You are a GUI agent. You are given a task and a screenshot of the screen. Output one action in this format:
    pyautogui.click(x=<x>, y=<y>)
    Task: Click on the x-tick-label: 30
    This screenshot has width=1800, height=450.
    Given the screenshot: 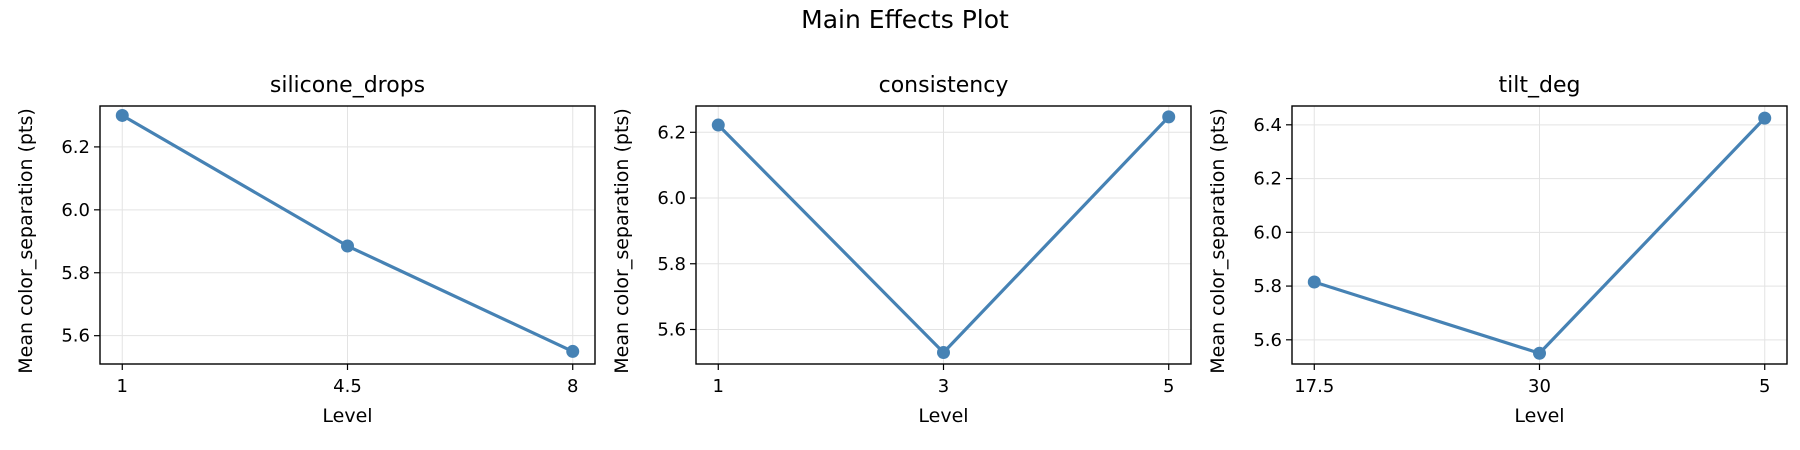 What is the action you would take?
    pyautogui.click(x=1539, y=386)
    